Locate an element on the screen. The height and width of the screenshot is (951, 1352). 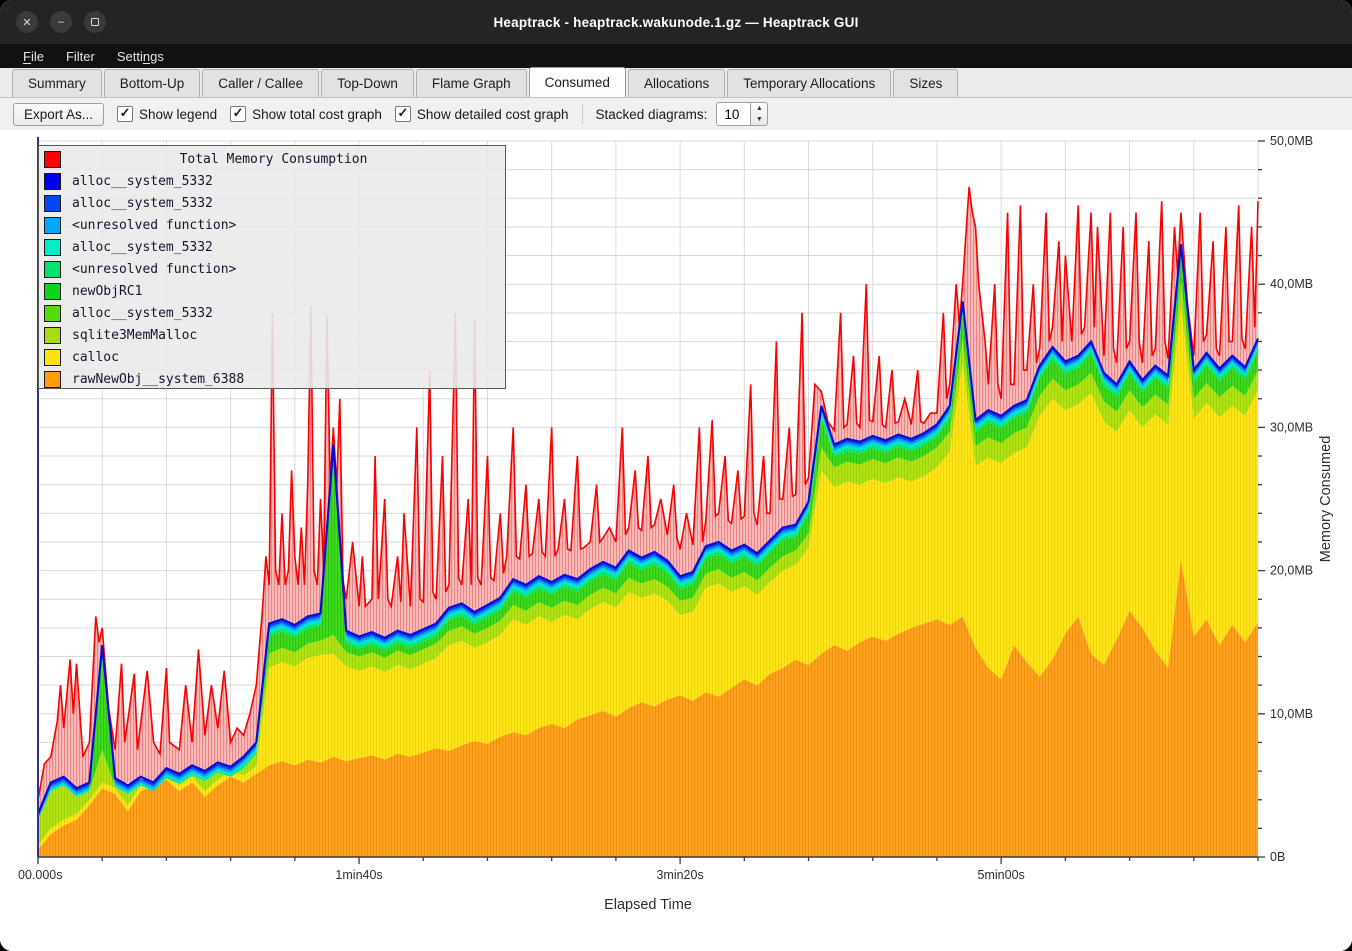
stacked-diagrams-input is located at coordinates (733, 114).